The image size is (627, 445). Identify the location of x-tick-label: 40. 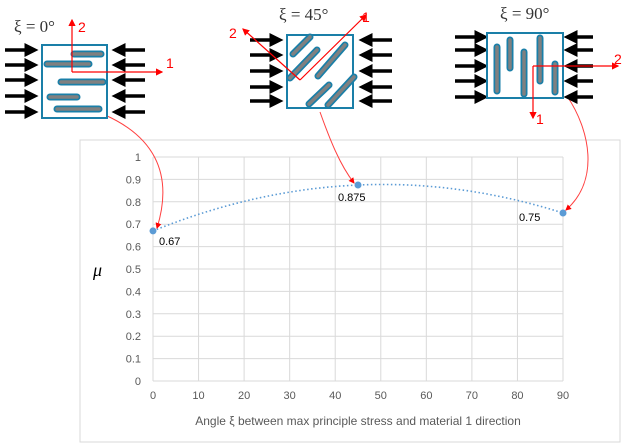
(335, 396).